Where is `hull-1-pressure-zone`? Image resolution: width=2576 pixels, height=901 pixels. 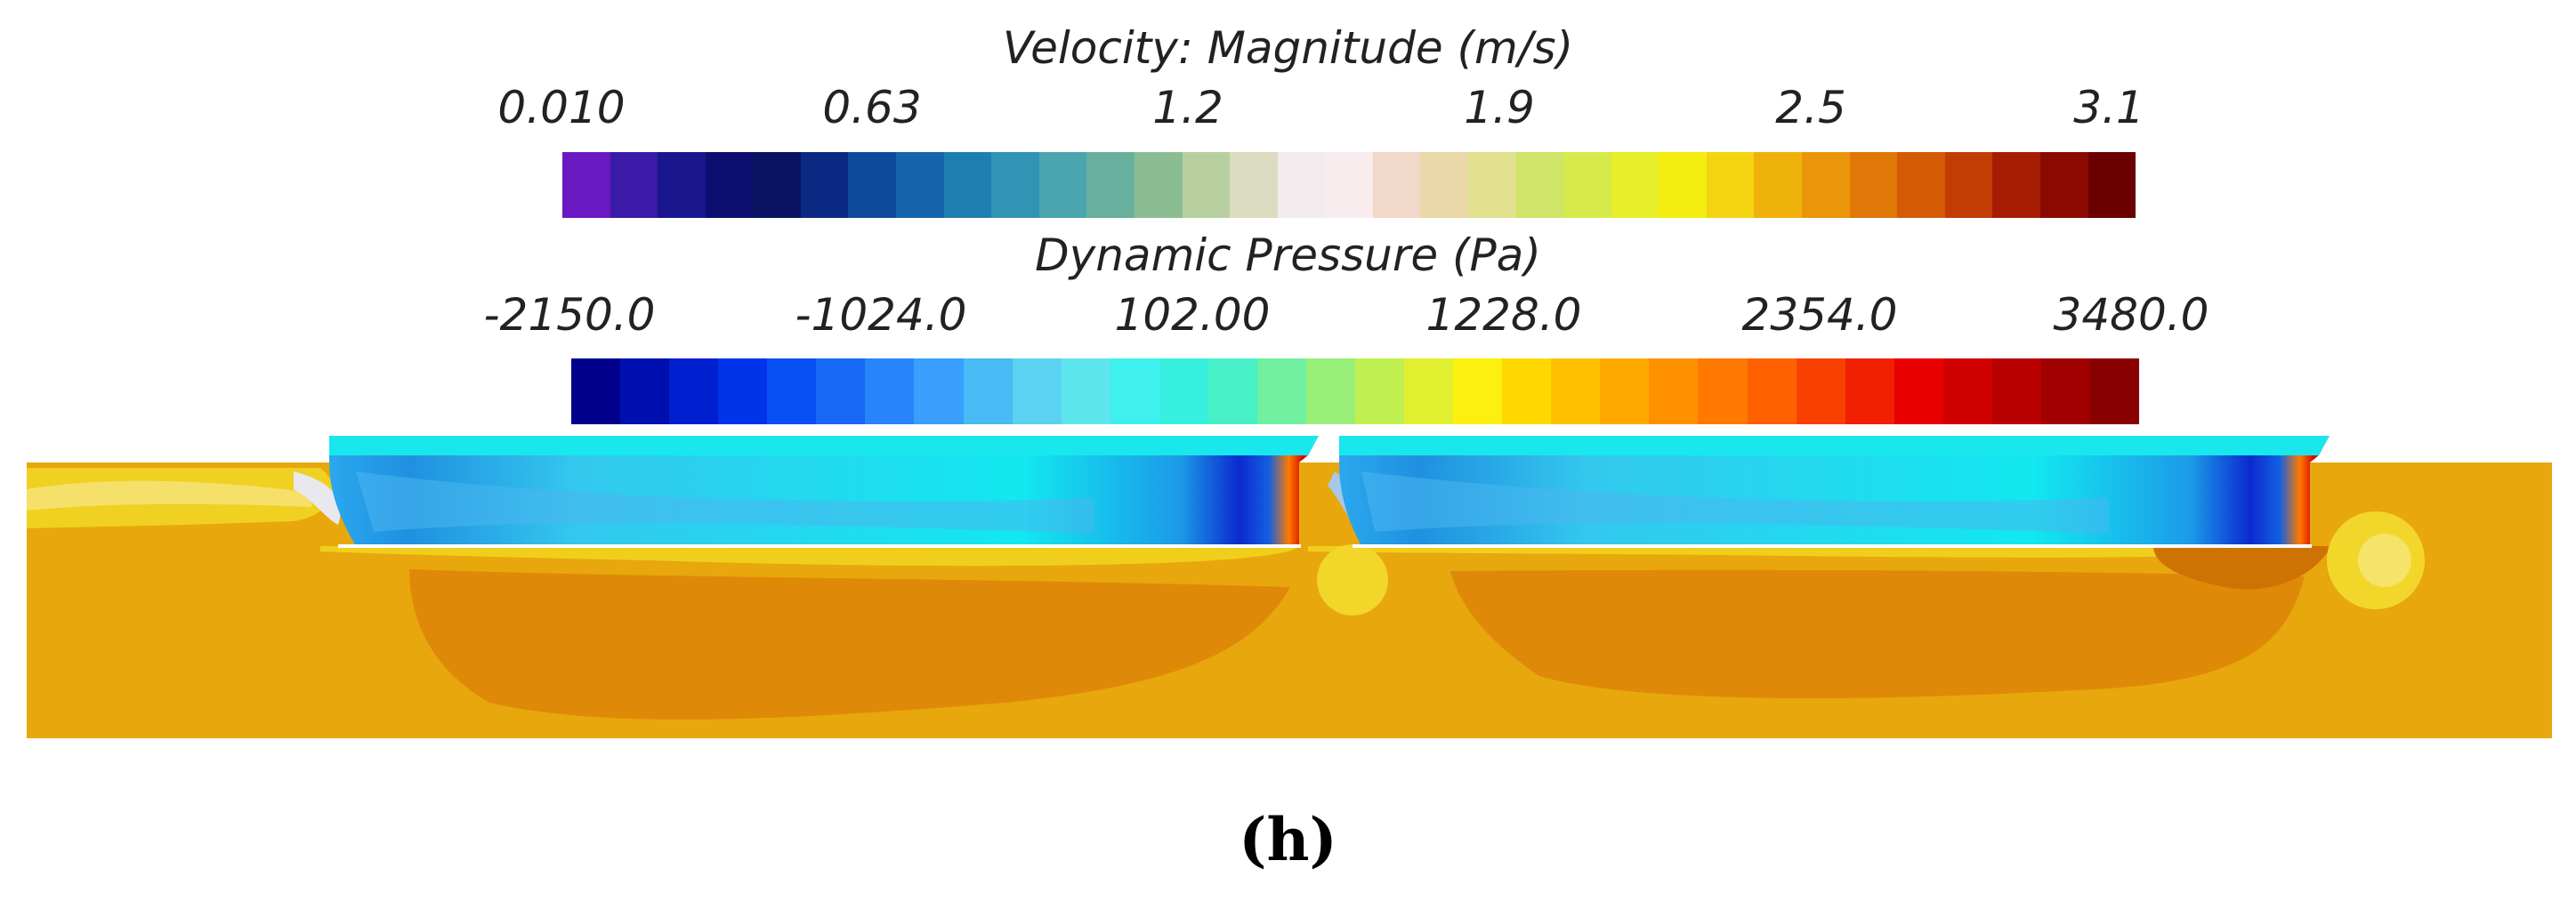
hull-1-pressure-zone is located at coordinates (725, 502).